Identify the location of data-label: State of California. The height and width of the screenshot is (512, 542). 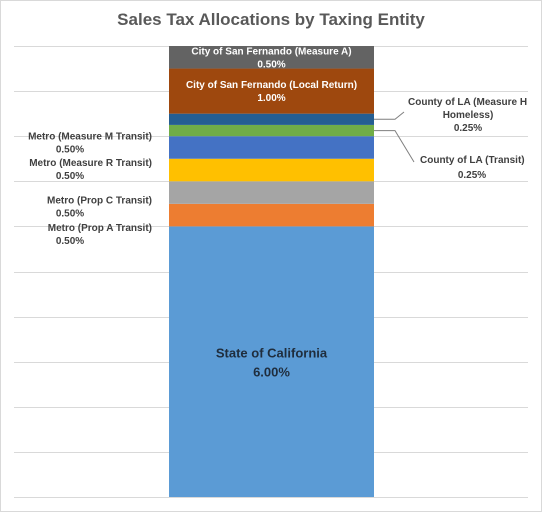
(272, 353).